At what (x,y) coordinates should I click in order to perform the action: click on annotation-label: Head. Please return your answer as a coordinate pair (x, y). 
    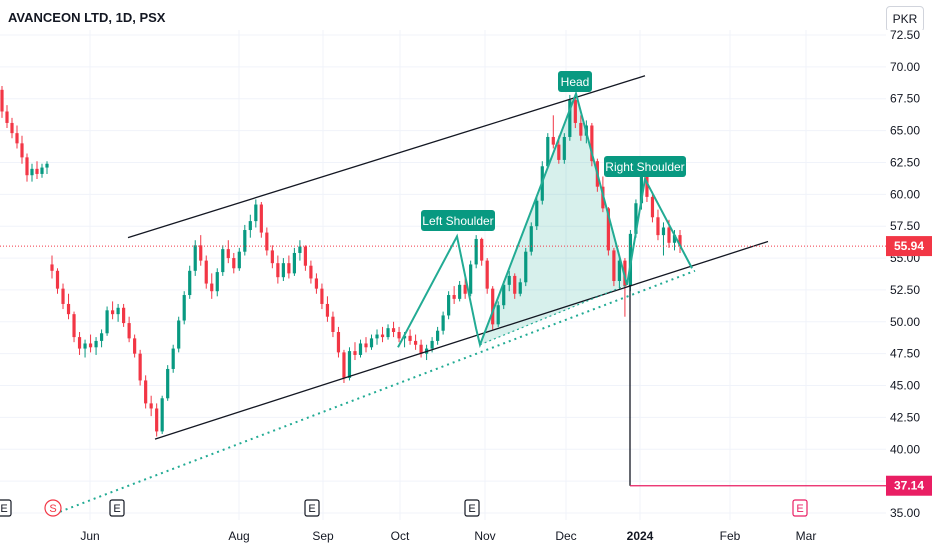
    Looking at the image, I should click on (575, 81).